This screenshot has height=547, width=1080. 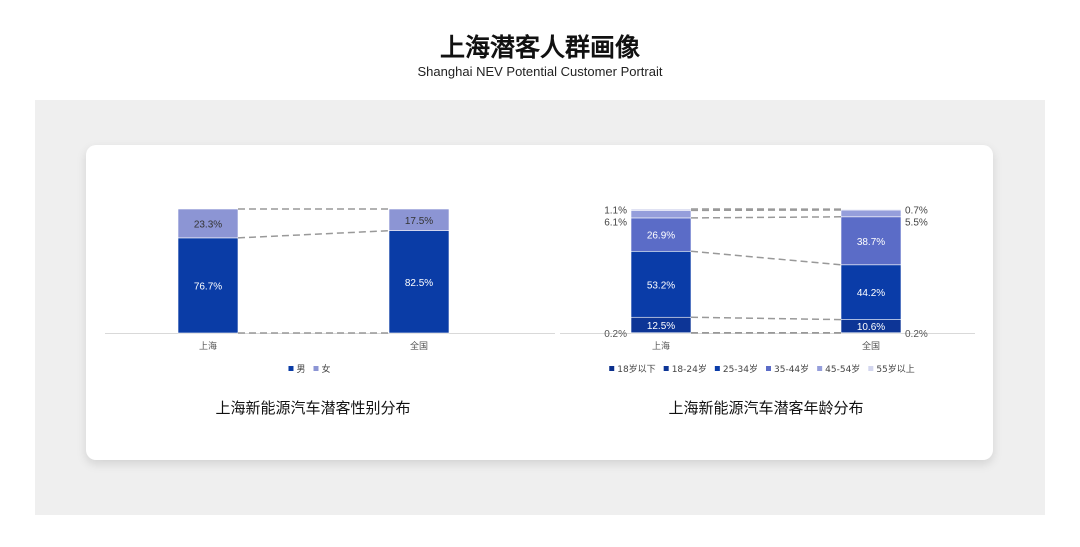 I want to click on data-label: 12.5%, so click(x=661, y=326).